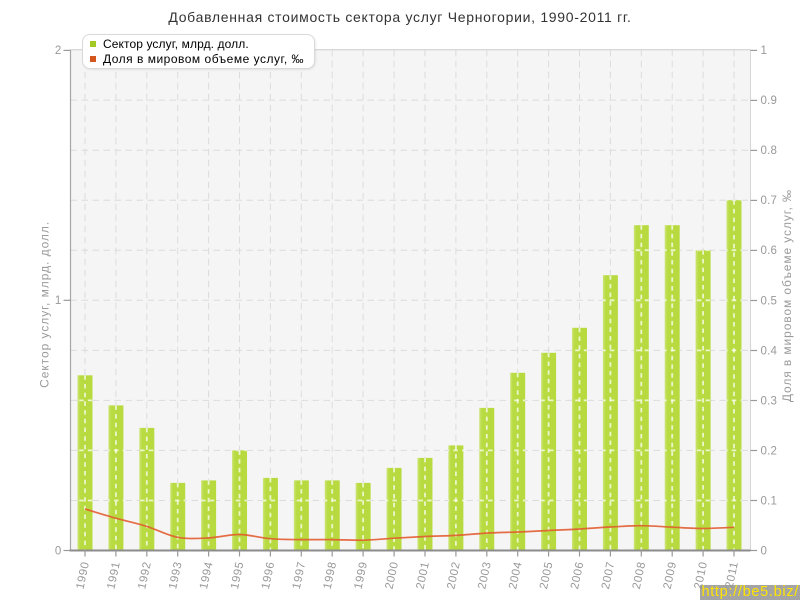 Image resolution: width=800 pixels, height=600 pixels. Describe the element at coordinates (516, 576) in the screenshot. I see `svg-text: 2004` at that location.